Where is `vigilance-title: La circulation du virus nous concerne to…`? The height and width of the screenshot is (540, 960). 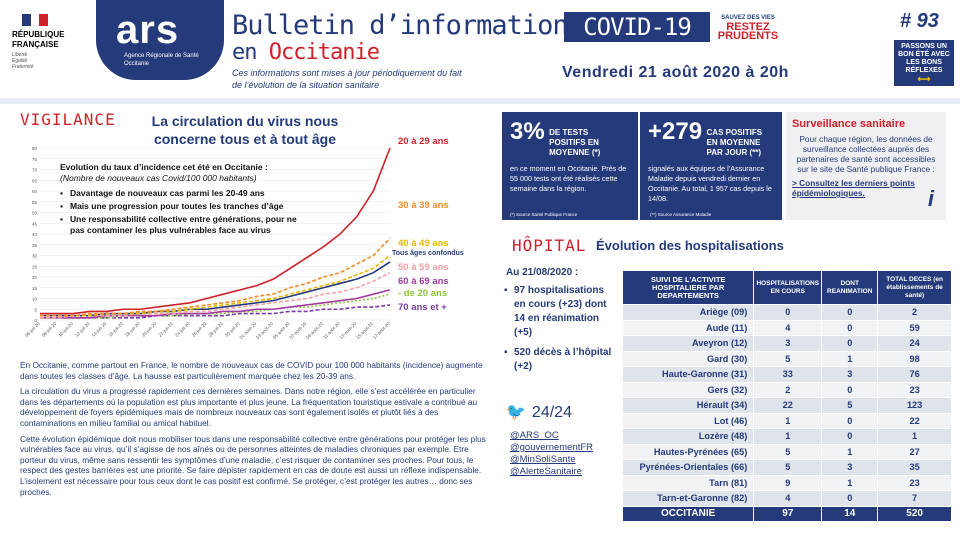 vigilance-title: La circulation du virus nous concerne to… is located at coordinates (245, 130).